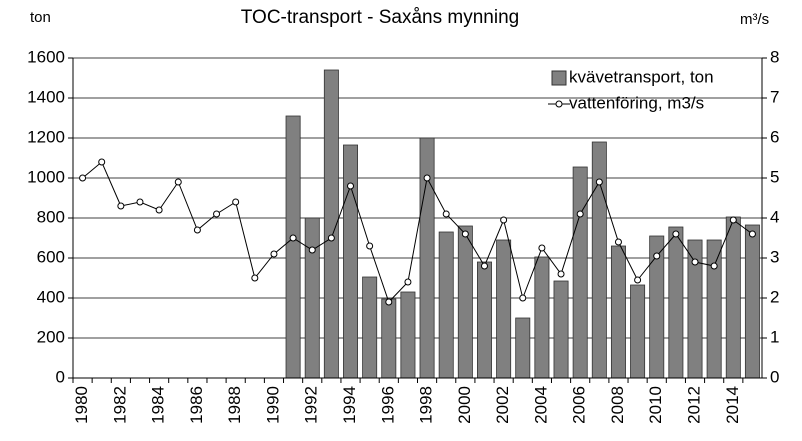  What do you see at coordinates (464, 405) in the screenshot?
I see `x-tick-label: 2000` at bounding box center [464, 405].